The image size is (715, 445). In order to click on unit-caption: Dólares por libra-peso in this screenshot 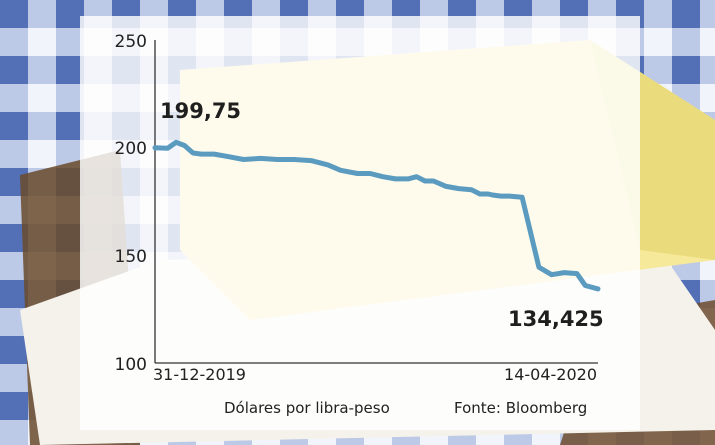, I will do `click(307, 408)`.